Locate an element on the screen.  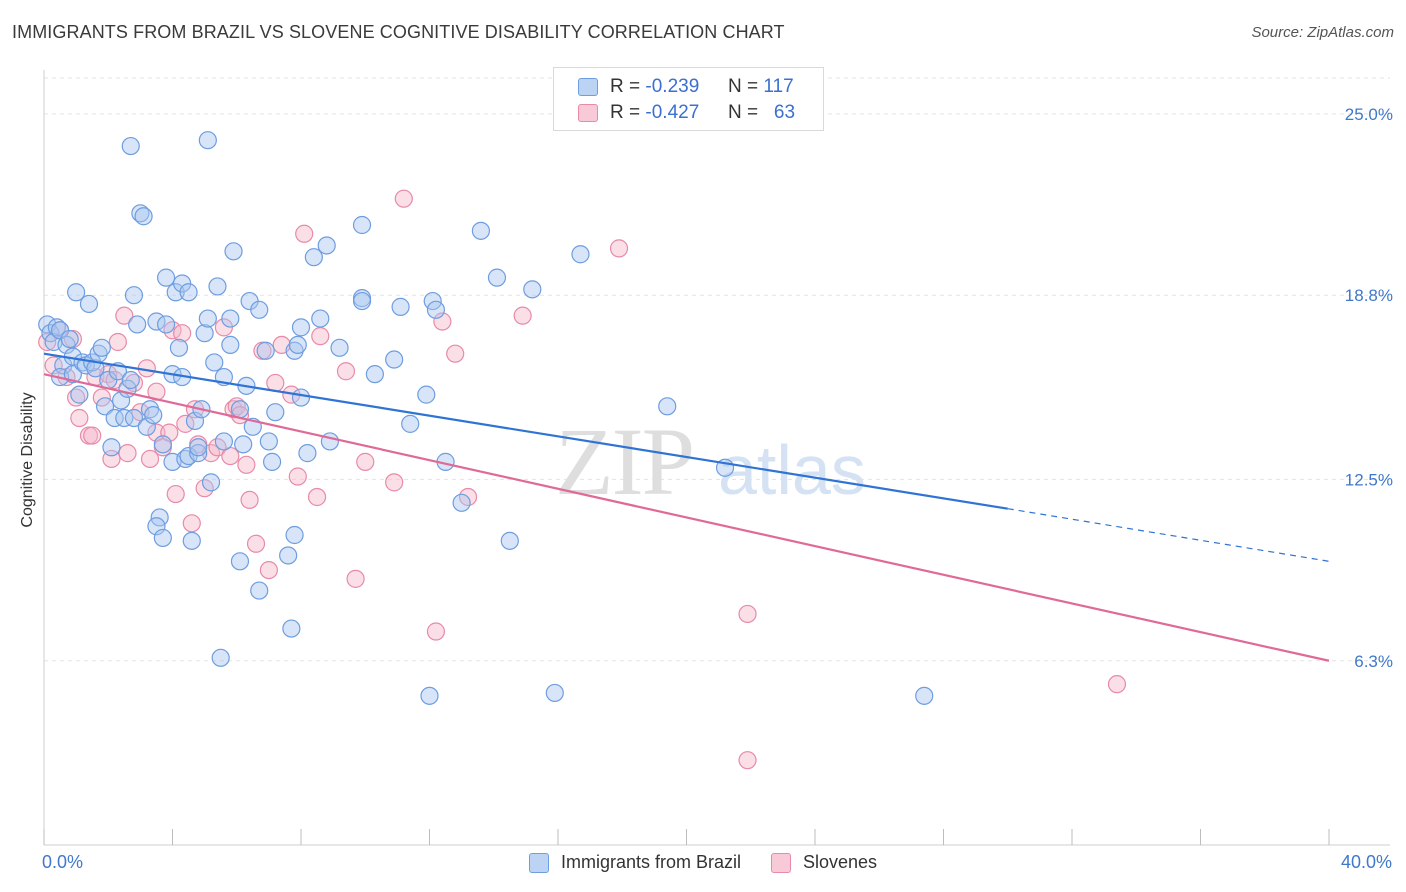
r-value: -0.239 is located at coordinates (672, 86).